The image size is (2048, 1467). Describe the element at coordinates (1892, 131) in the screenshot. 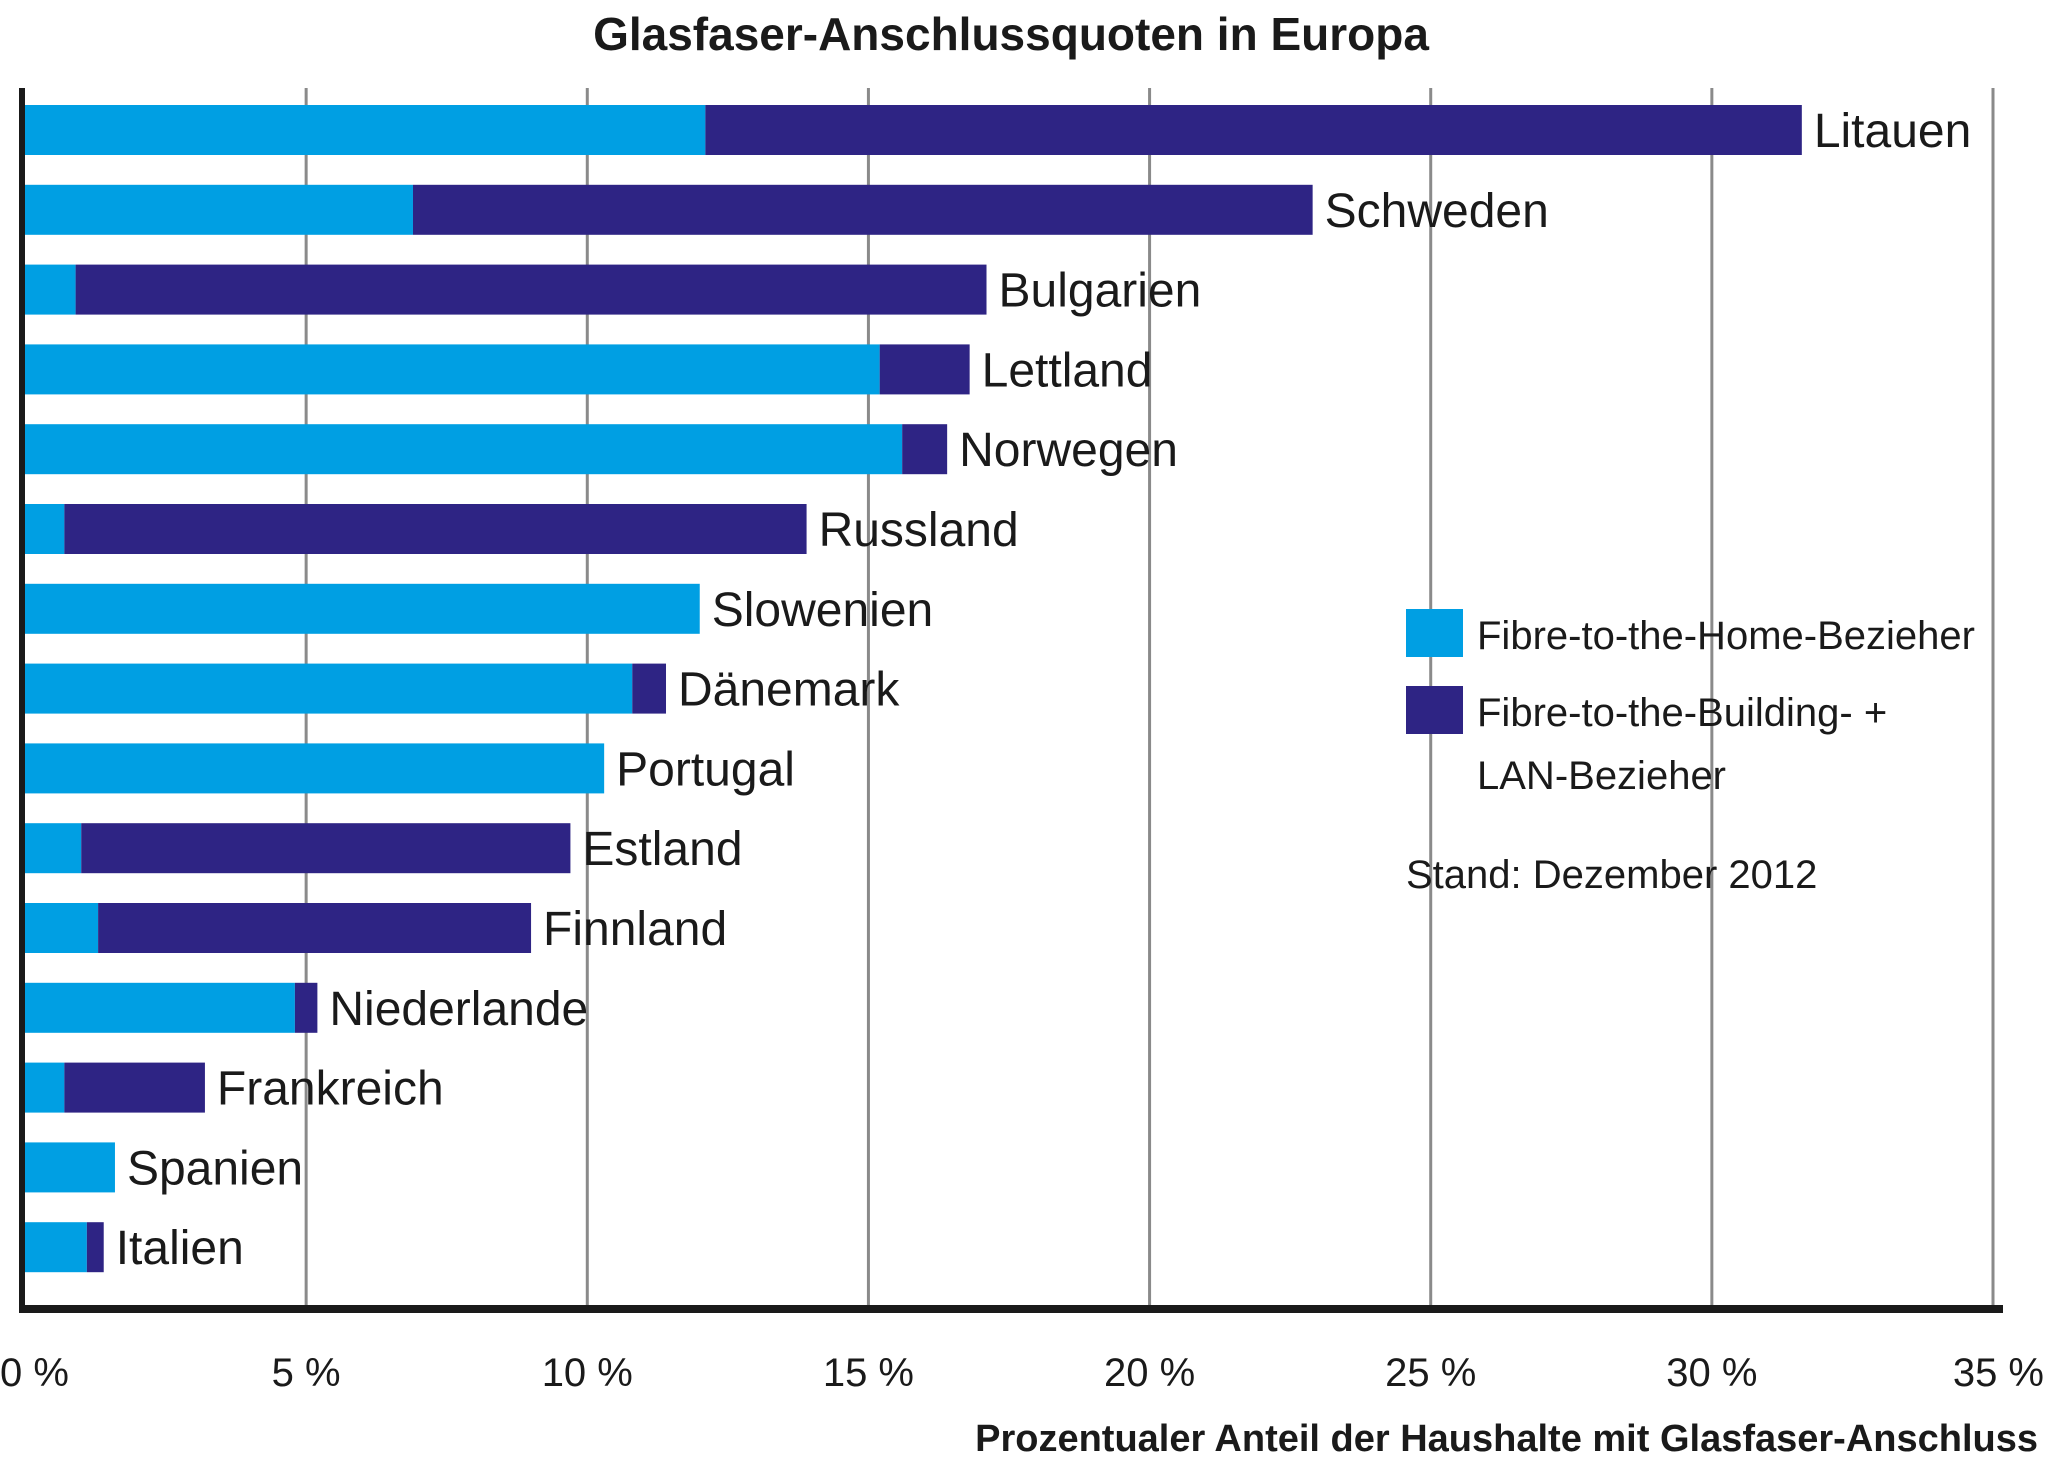

I see `category-label: Litauen` at that location.